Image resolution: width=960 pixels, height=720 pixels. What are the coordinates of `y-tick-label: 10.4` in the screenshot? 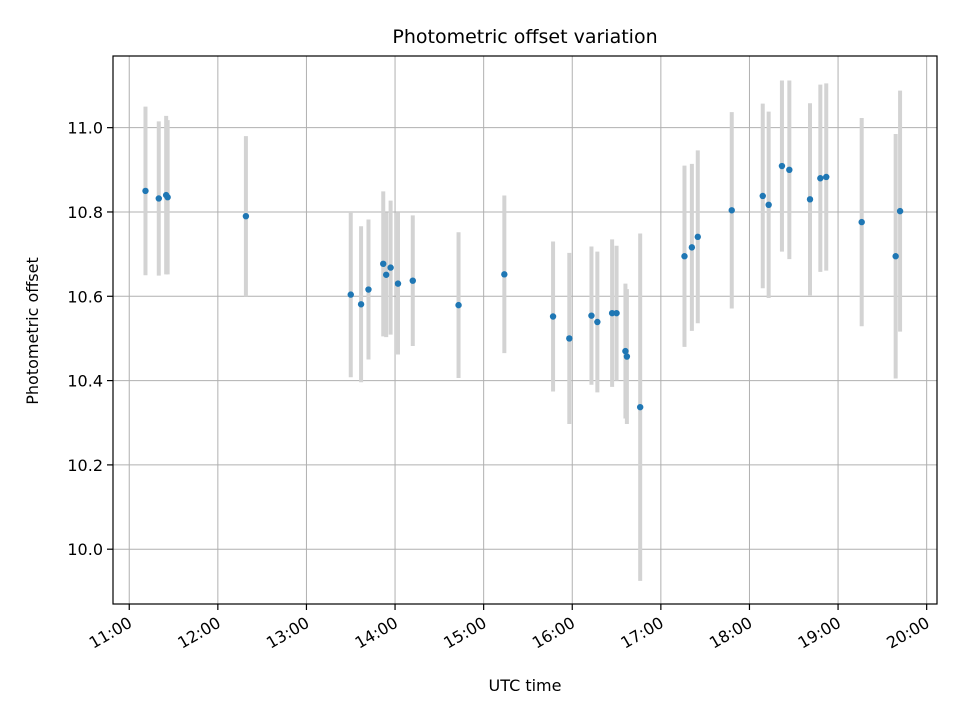 It's located at (85, 381).